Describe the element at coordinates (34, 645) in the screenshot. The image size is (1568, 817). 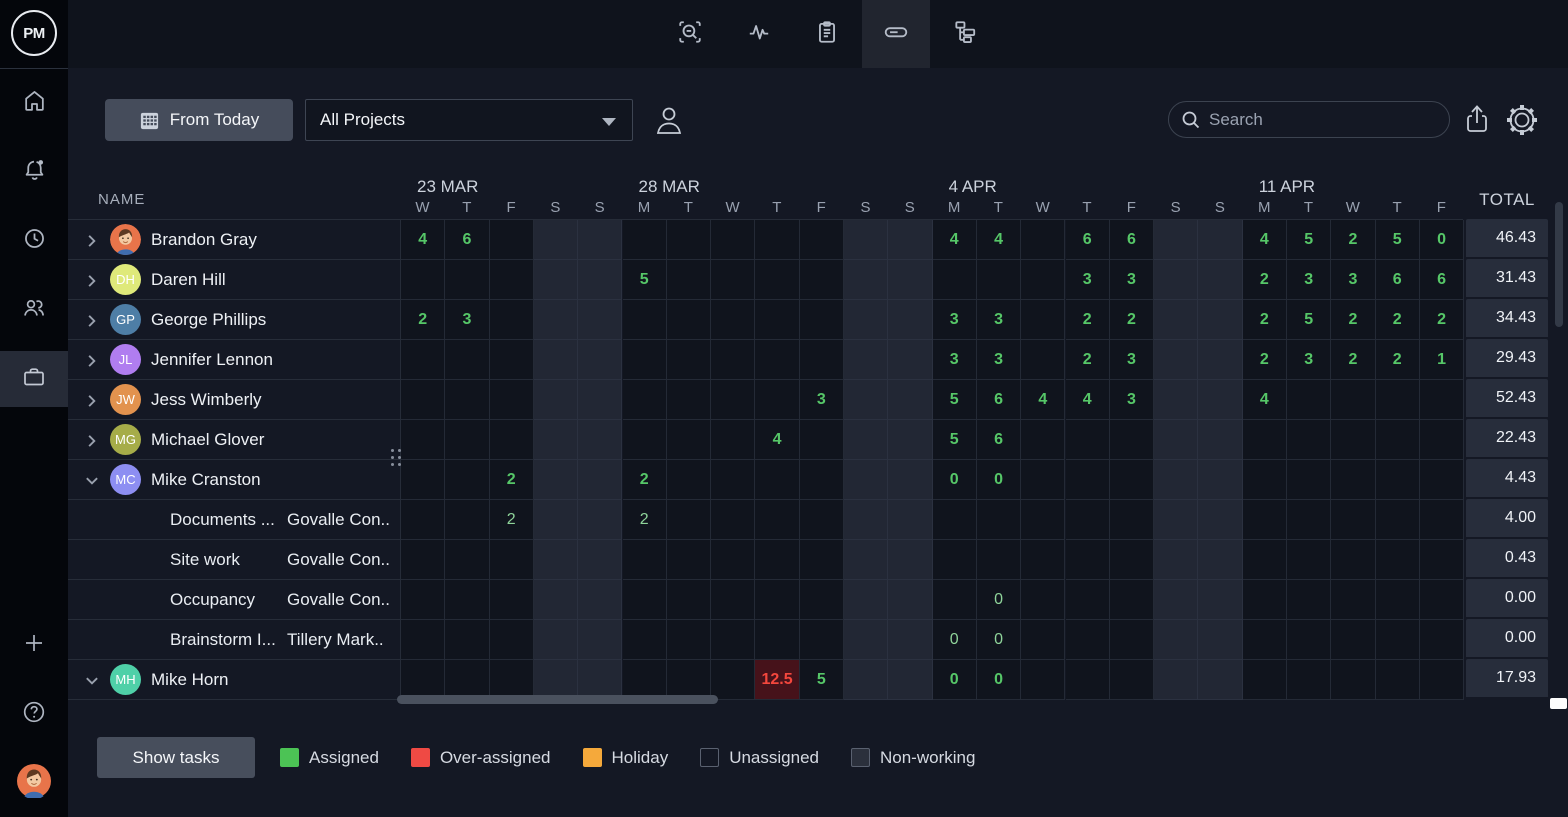
I see `sidebar-item-add` at that location.